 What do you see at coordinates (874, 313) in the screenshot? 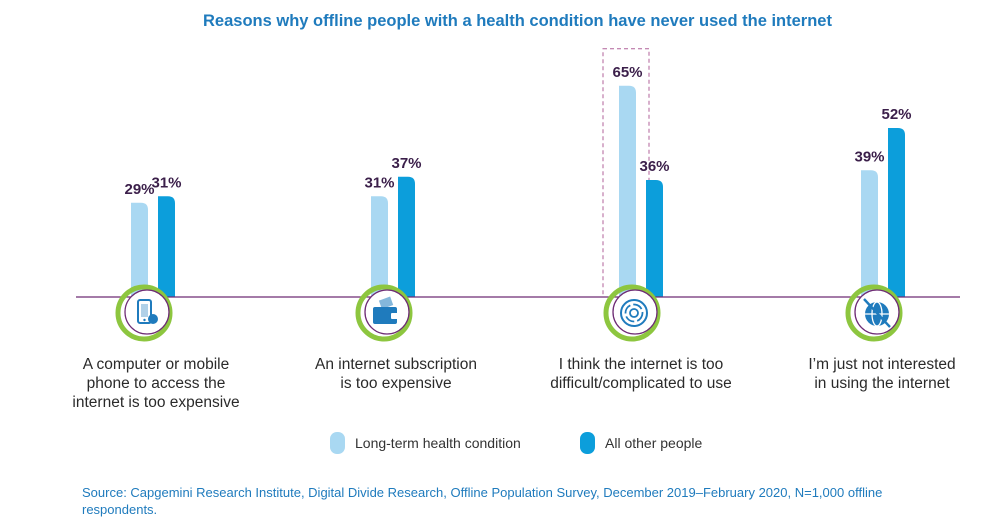
I see `crossed-globe-icon` at bounding box center [874, 313].